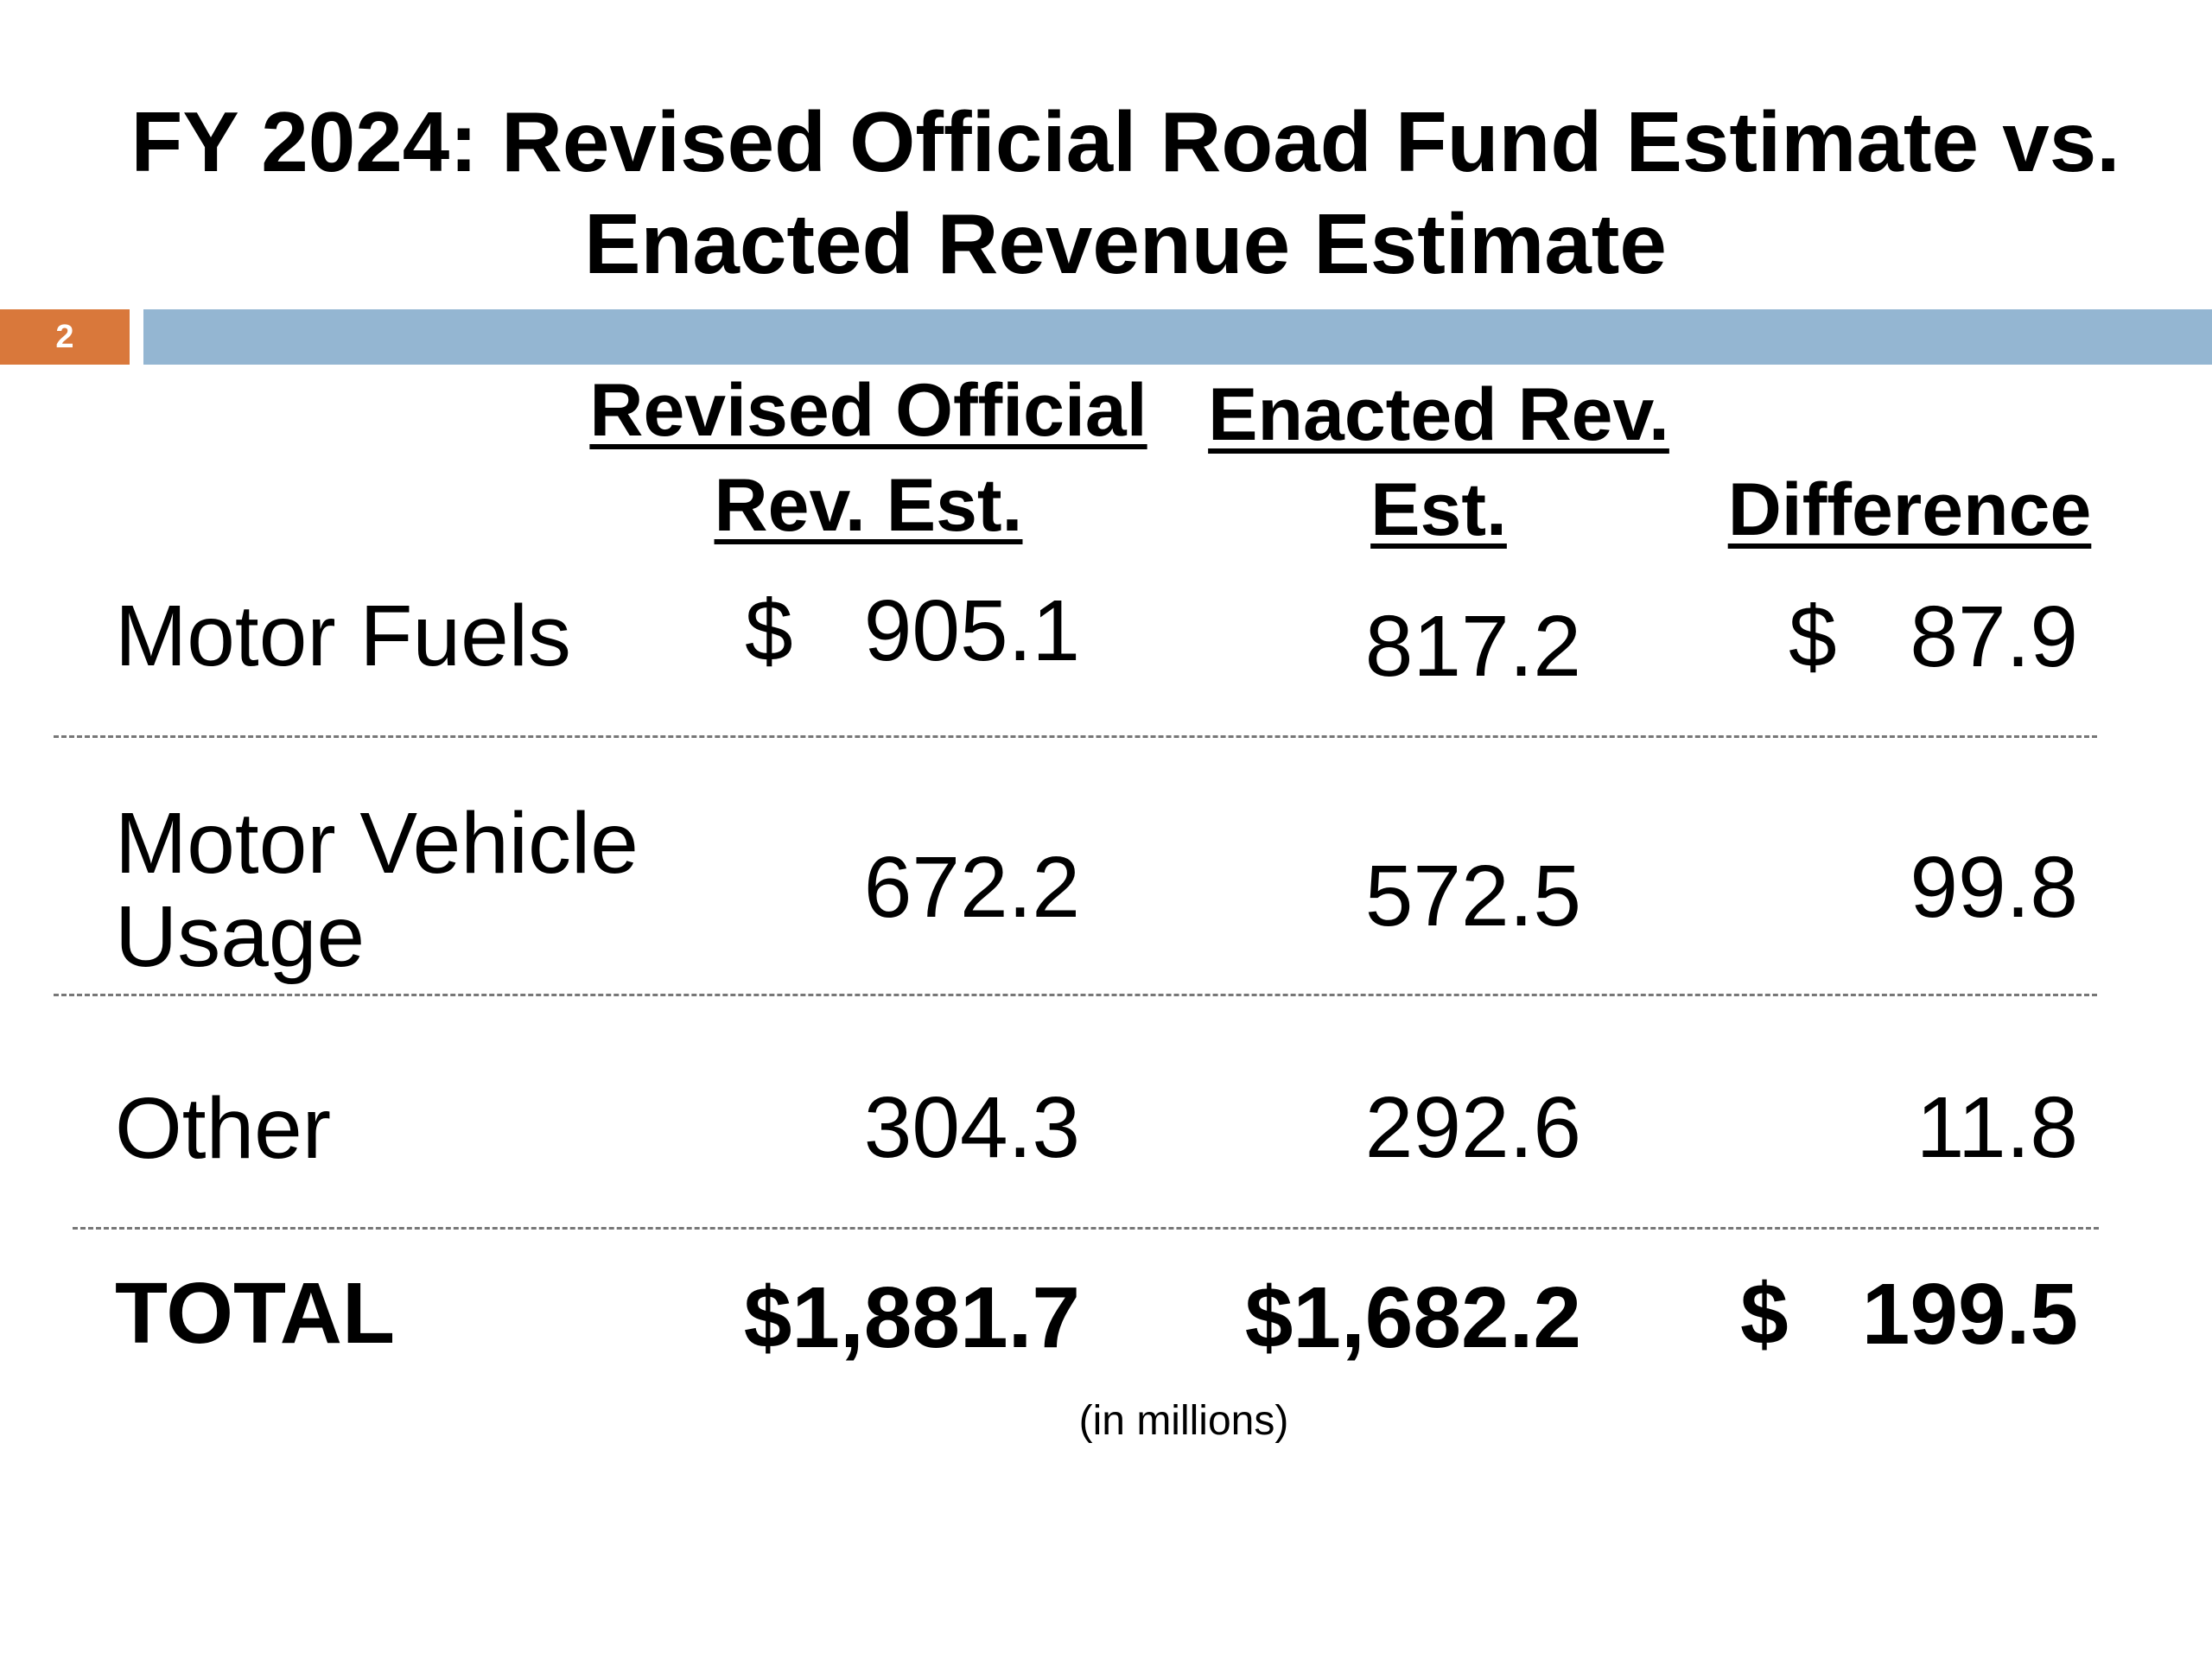  Describe the element at coordinates (1177, 337) in the screenshot. I see `accent-bar` at that location.